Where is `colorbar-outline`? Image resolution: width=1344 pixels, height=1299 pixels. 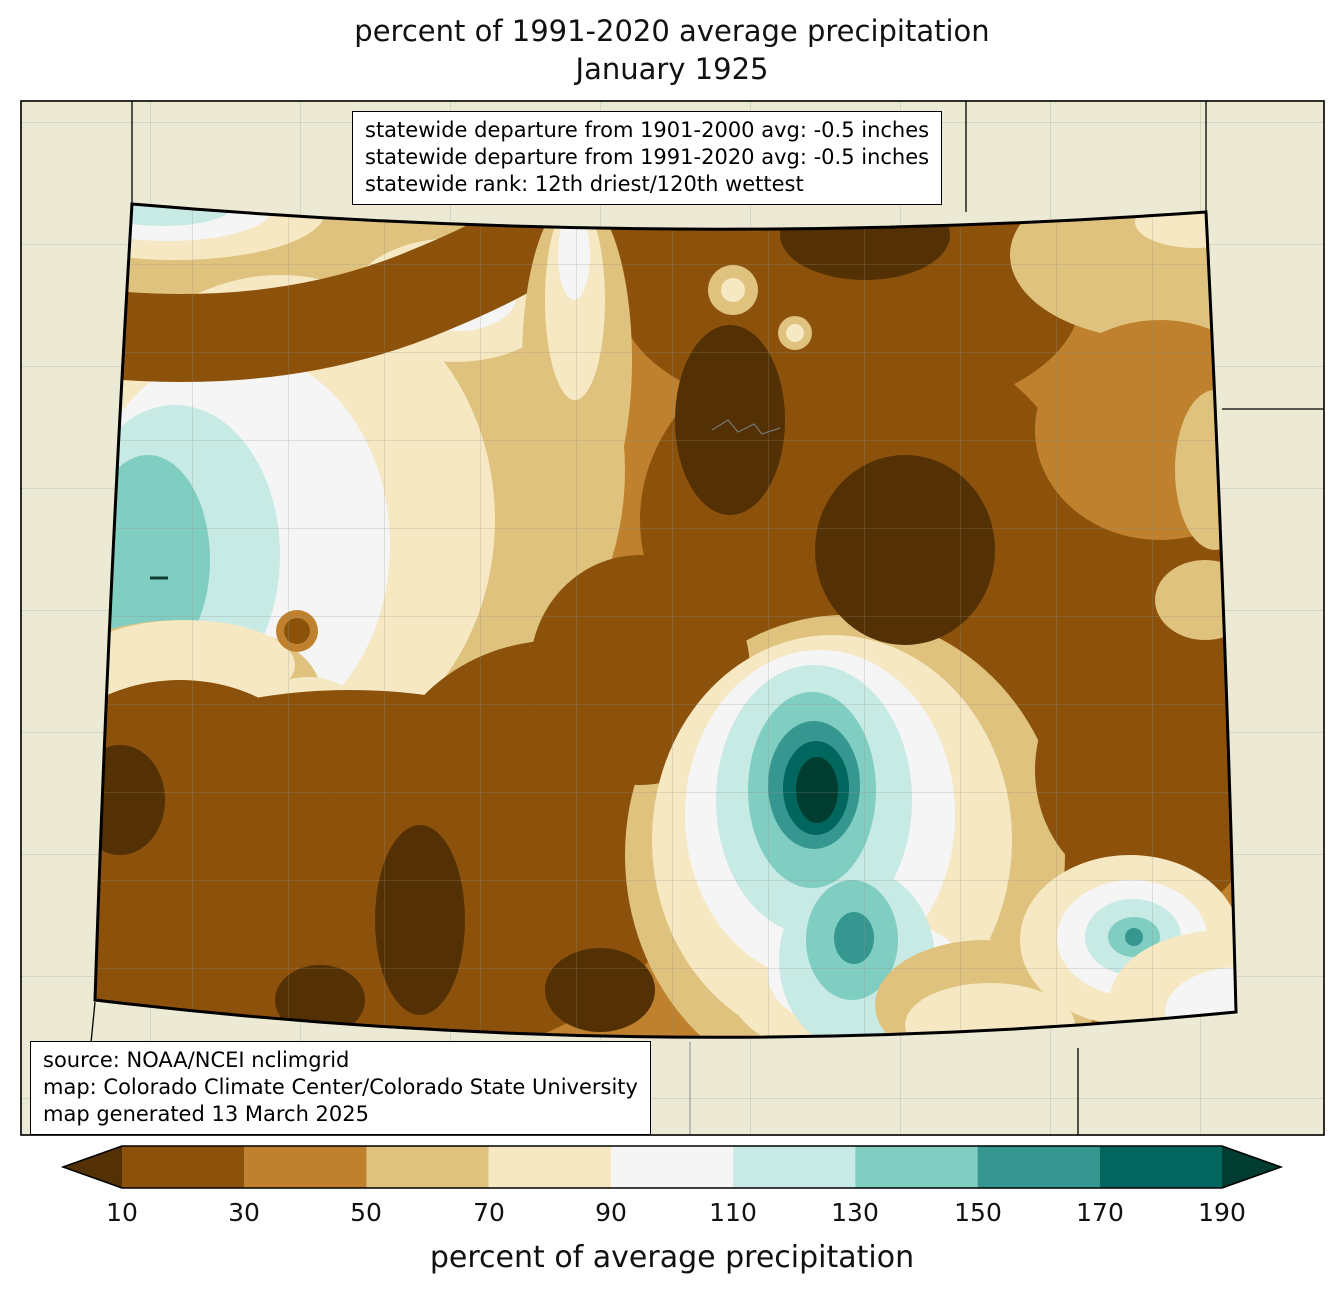 colorbar-outline is located at coordinates (672, 1167).